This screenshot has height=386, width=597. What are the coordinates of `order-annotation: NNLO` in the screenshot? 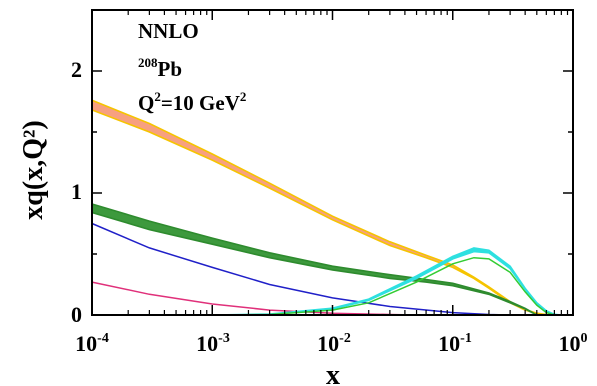 It's located at (168, 31).